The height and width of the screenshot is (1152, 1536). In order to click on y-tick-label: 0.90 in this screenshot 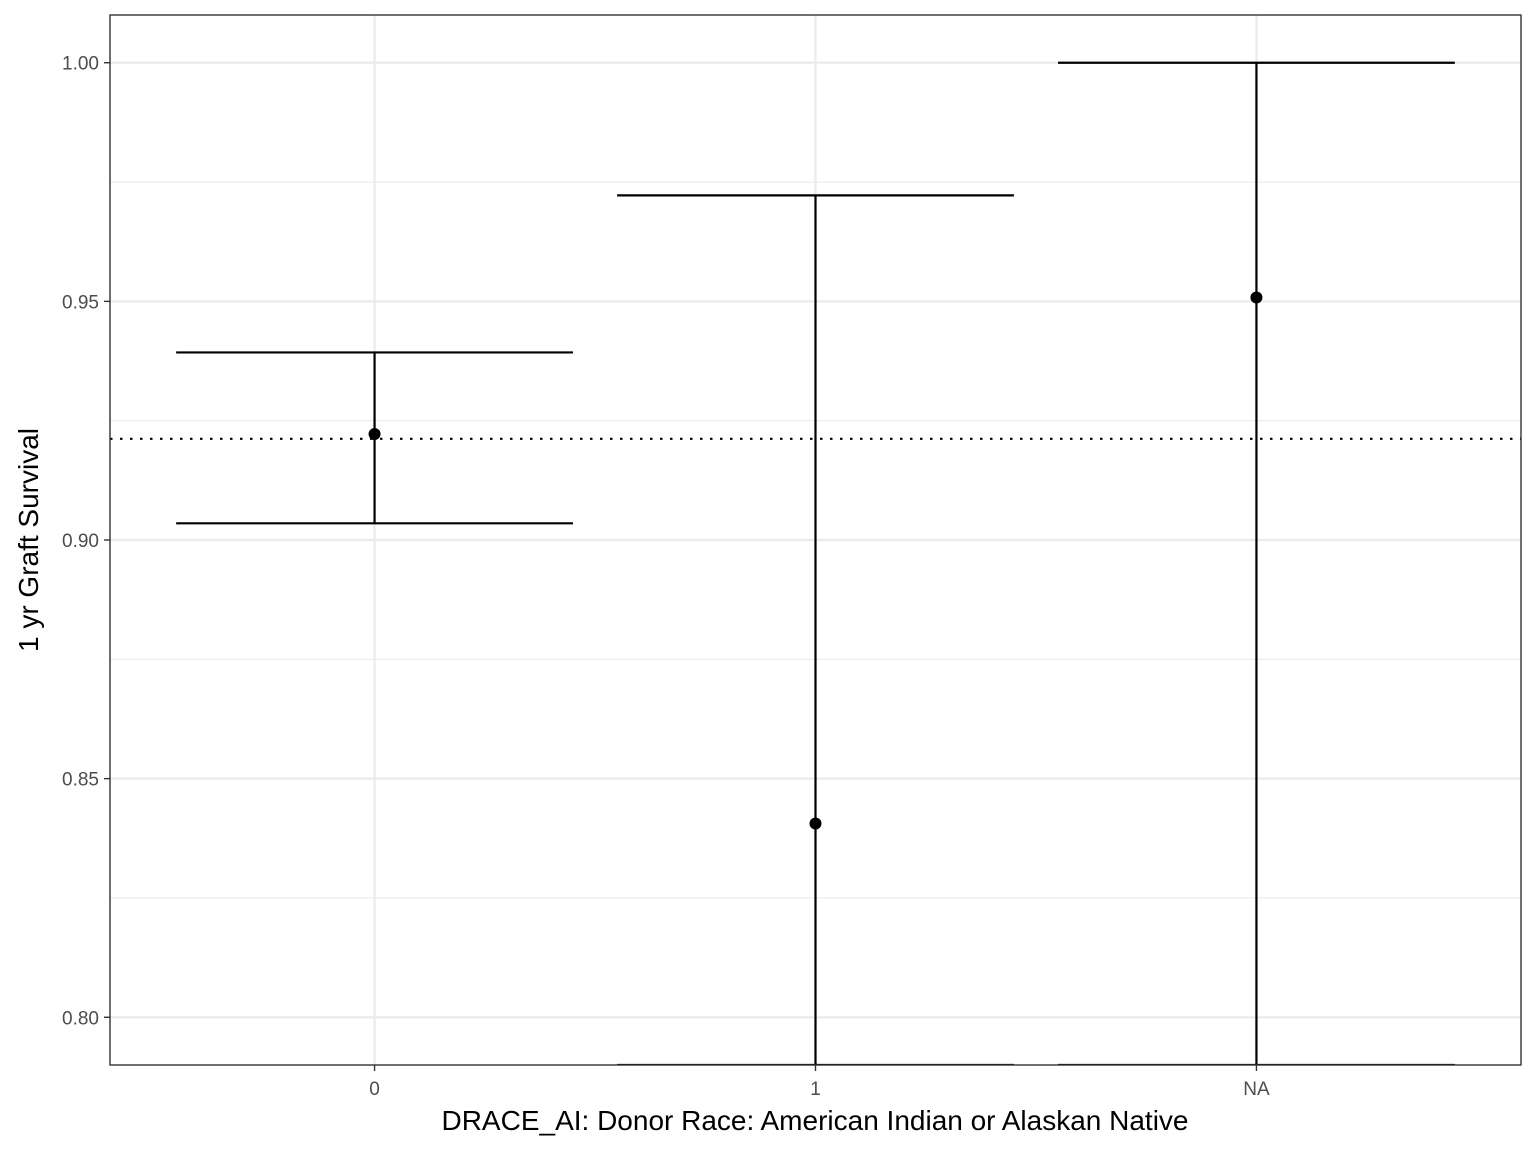, I will do `click(80, 541)`.